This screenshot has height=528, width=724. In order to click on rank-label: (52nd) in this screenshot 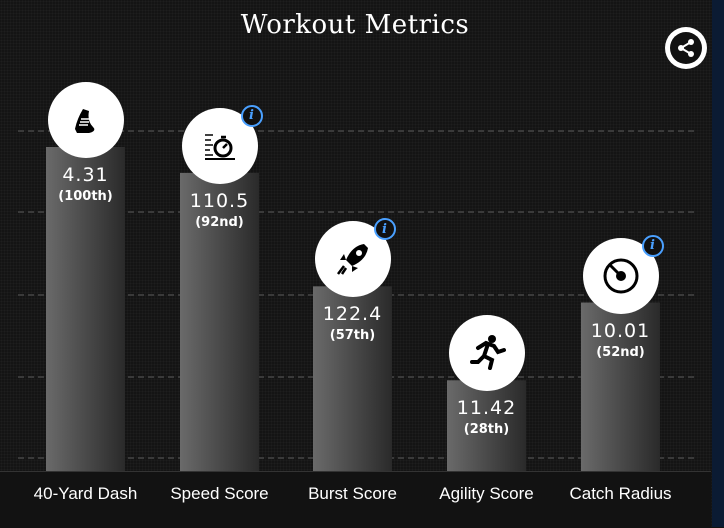, I will do `click(620, 352)`.